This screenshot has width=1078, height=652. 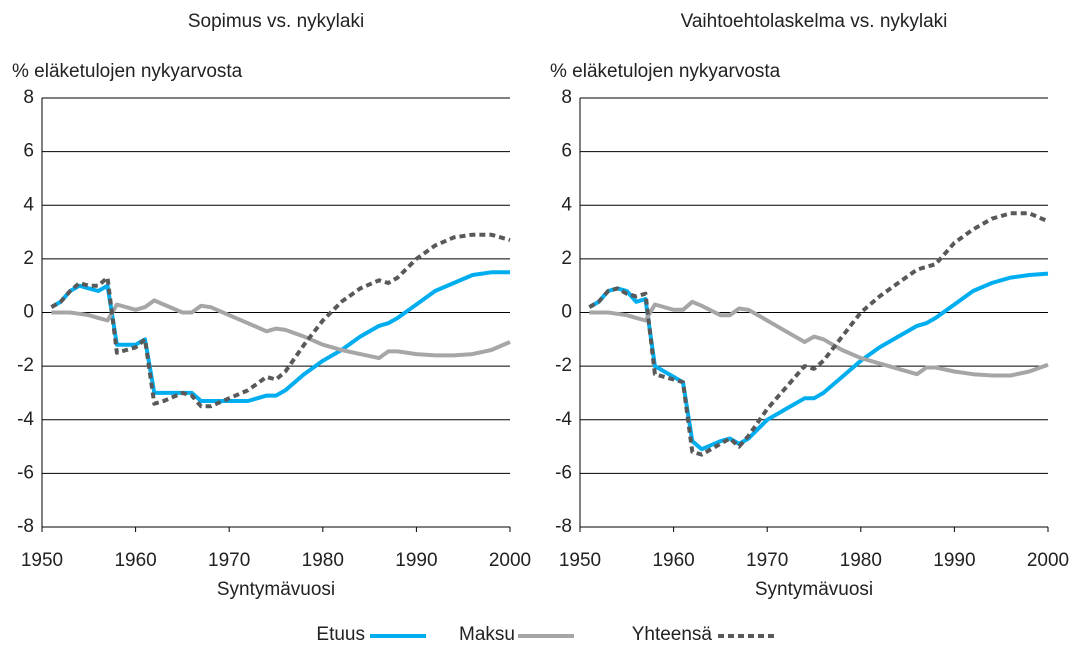 What do you see at coordinates (276, 21) in the screenshot?
I see `chart-title: Sopimus vs. nykylaki` at bounding box center [276, 21].